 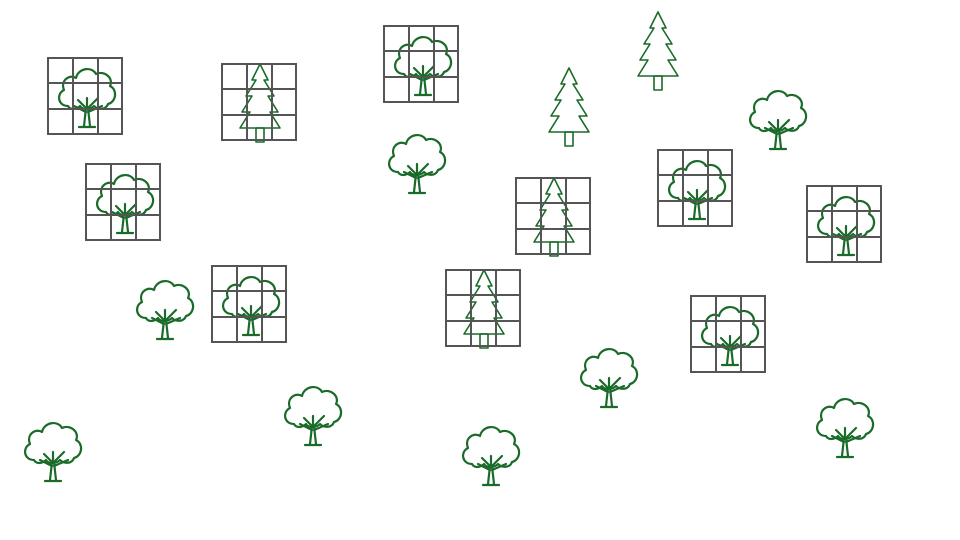 I want to click on tile-s11, so click(x=845, y=224).